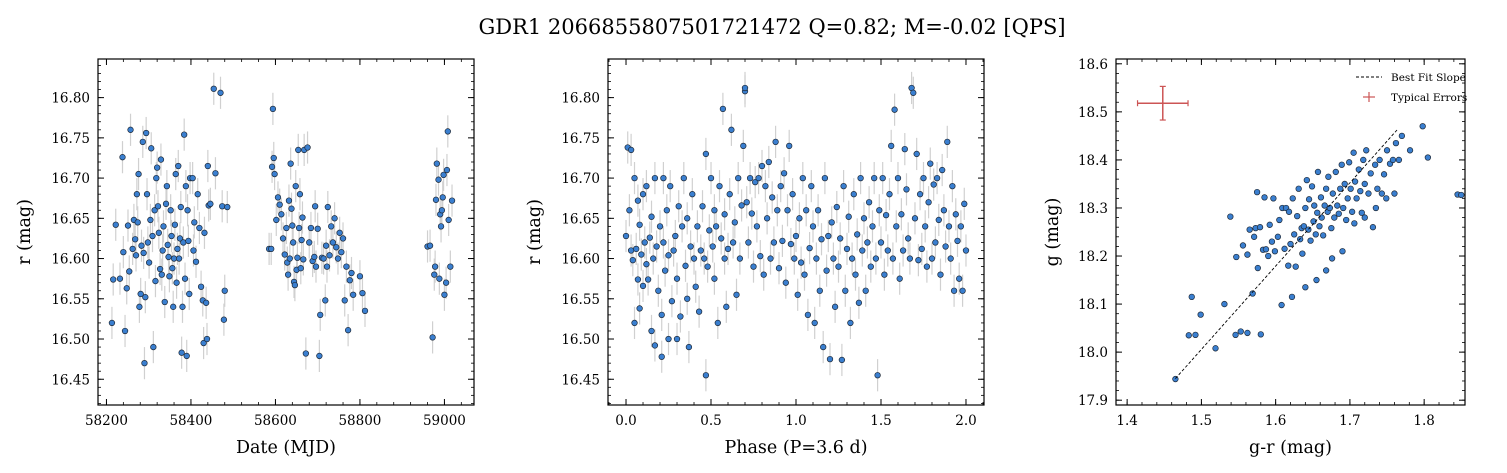 Image resolution: width=1507 pixels, height=473 pixels. I want to click on x-tick-label: 1.5, so click(1201, 421).